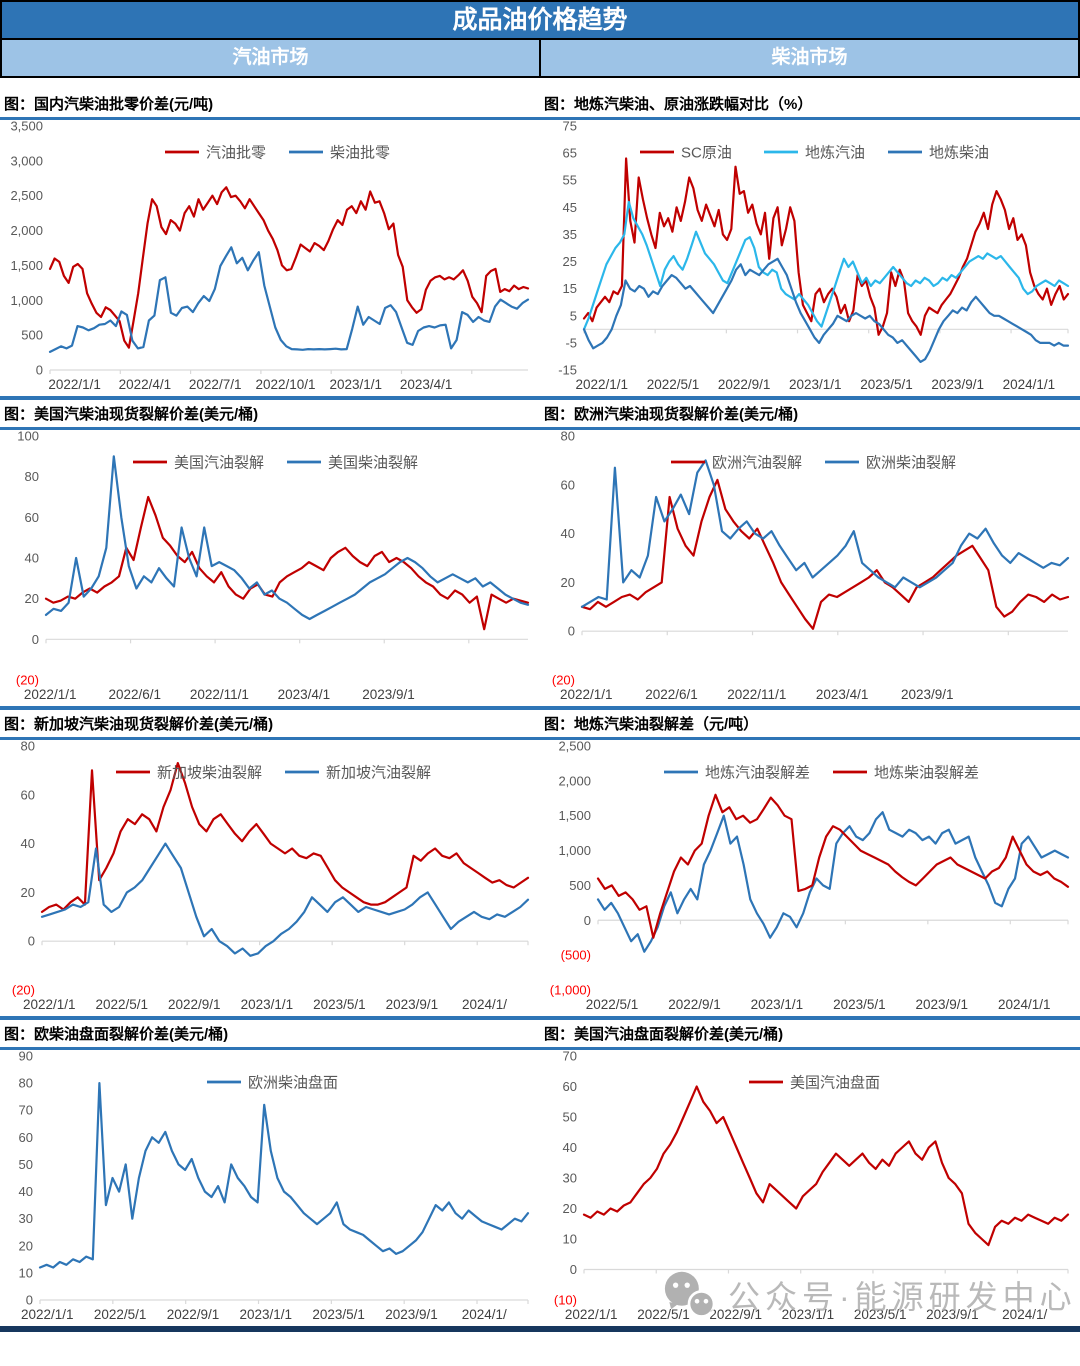 Image resolution: width=1080 pixels, height=1366 pixels. Describe the element at coordinates (304, 694) in the screenshot. I see `svg-text: 2023/4/1` at that location.